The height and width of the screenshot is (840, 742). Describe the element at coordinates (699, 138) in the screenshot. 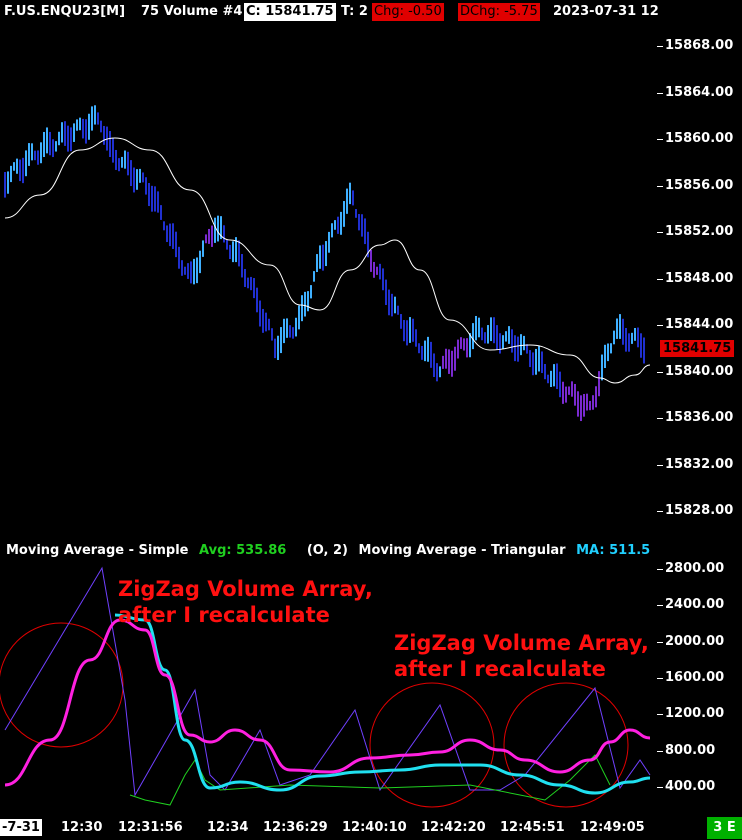

I see `price-tick: 15860.00` at that location.